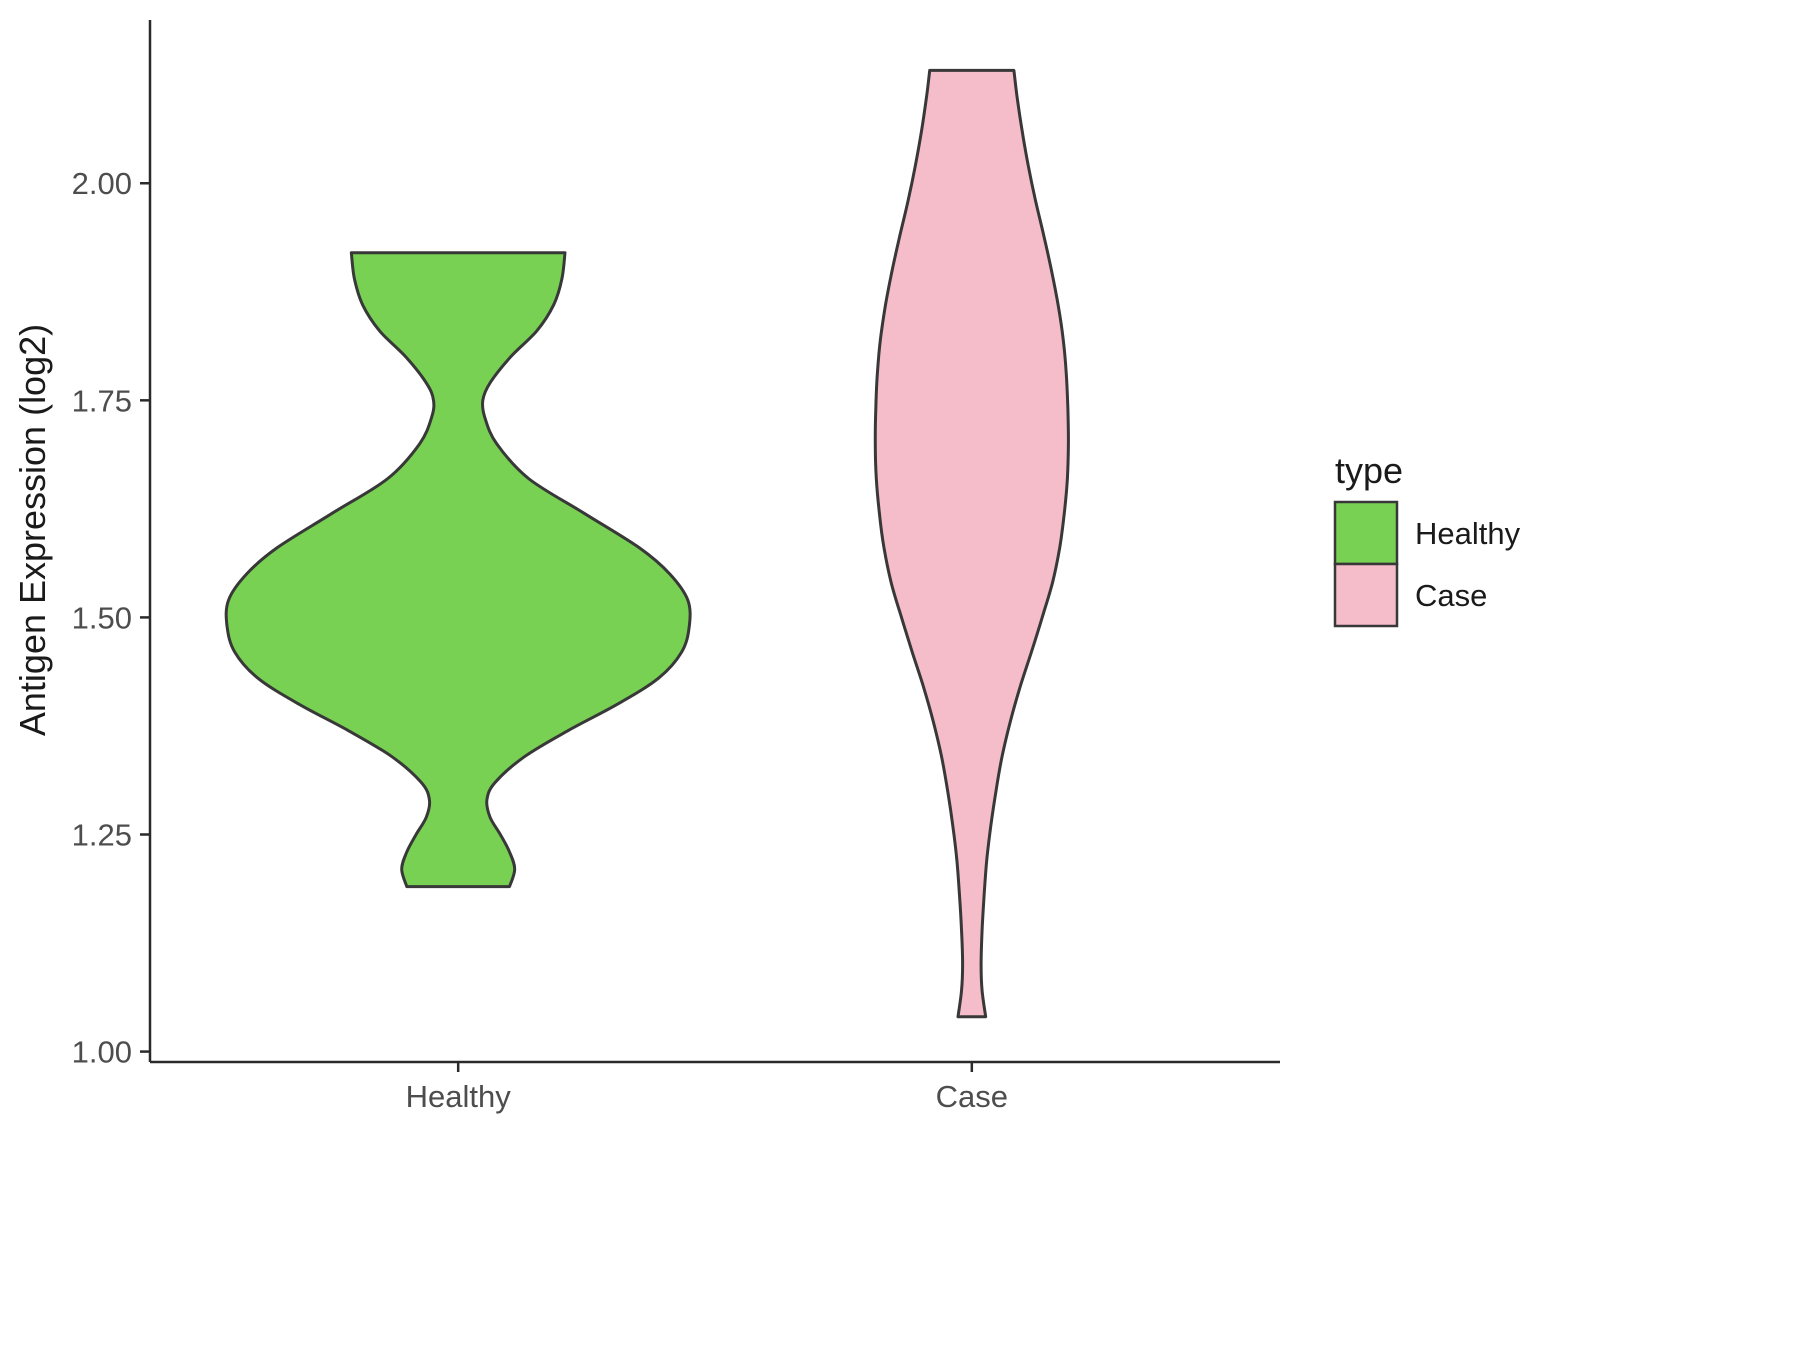 This screenshot has height=1355, width=1800. I want to click on legend-entries: Healthy Case, so click(1427, 564).